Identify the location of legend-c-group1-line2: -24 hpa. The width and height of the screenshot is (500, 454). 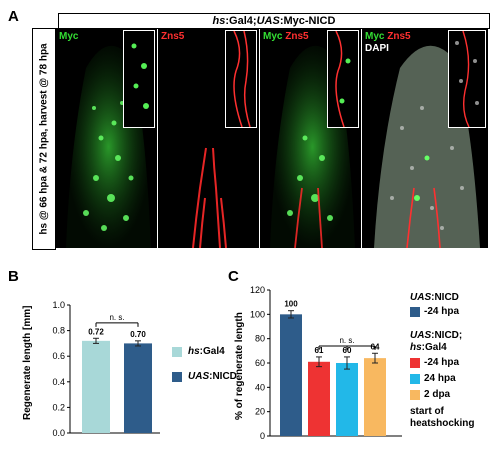
(442, 311).